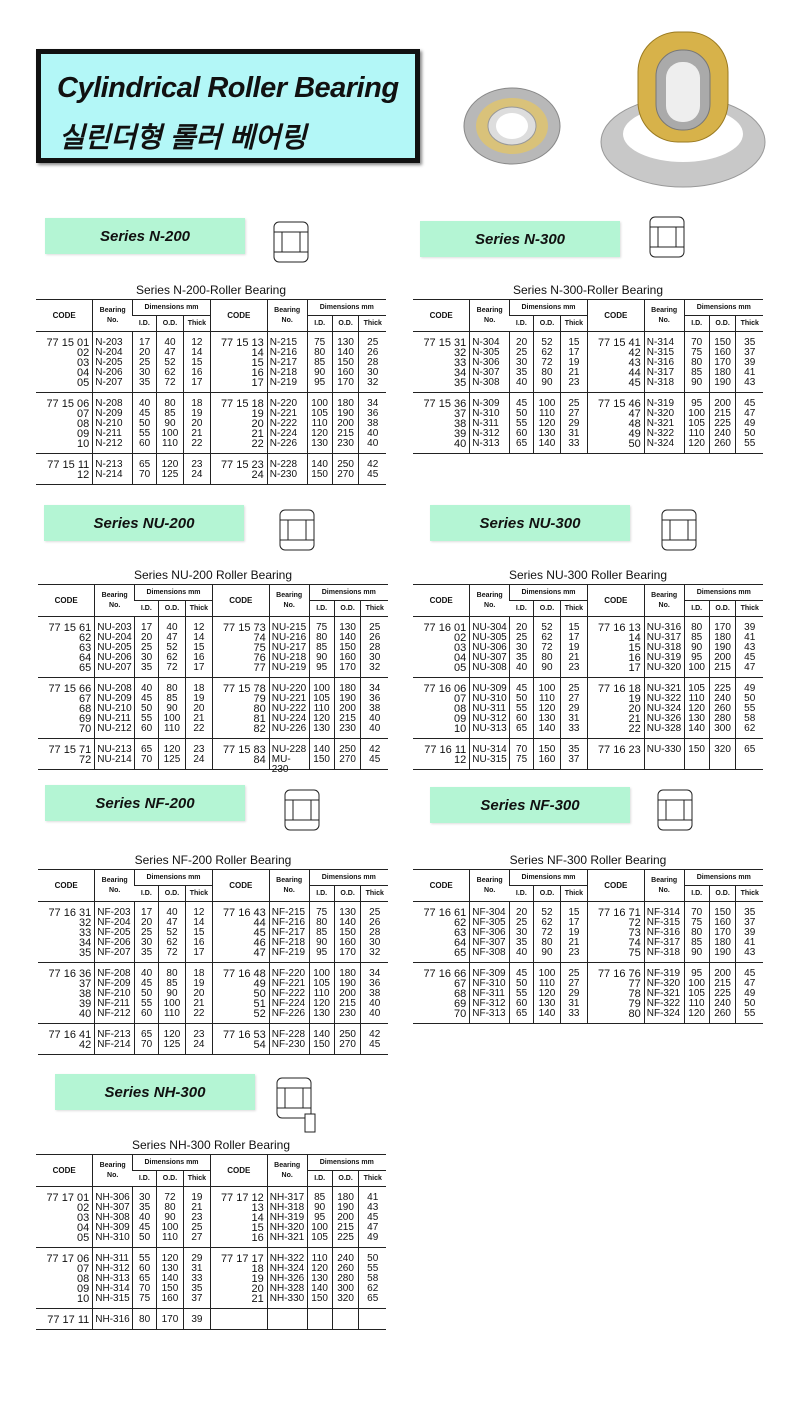  I want to click on cell-bearing-no: N-203 N-204 N-205 N-206 N-207, so click(112, 362).